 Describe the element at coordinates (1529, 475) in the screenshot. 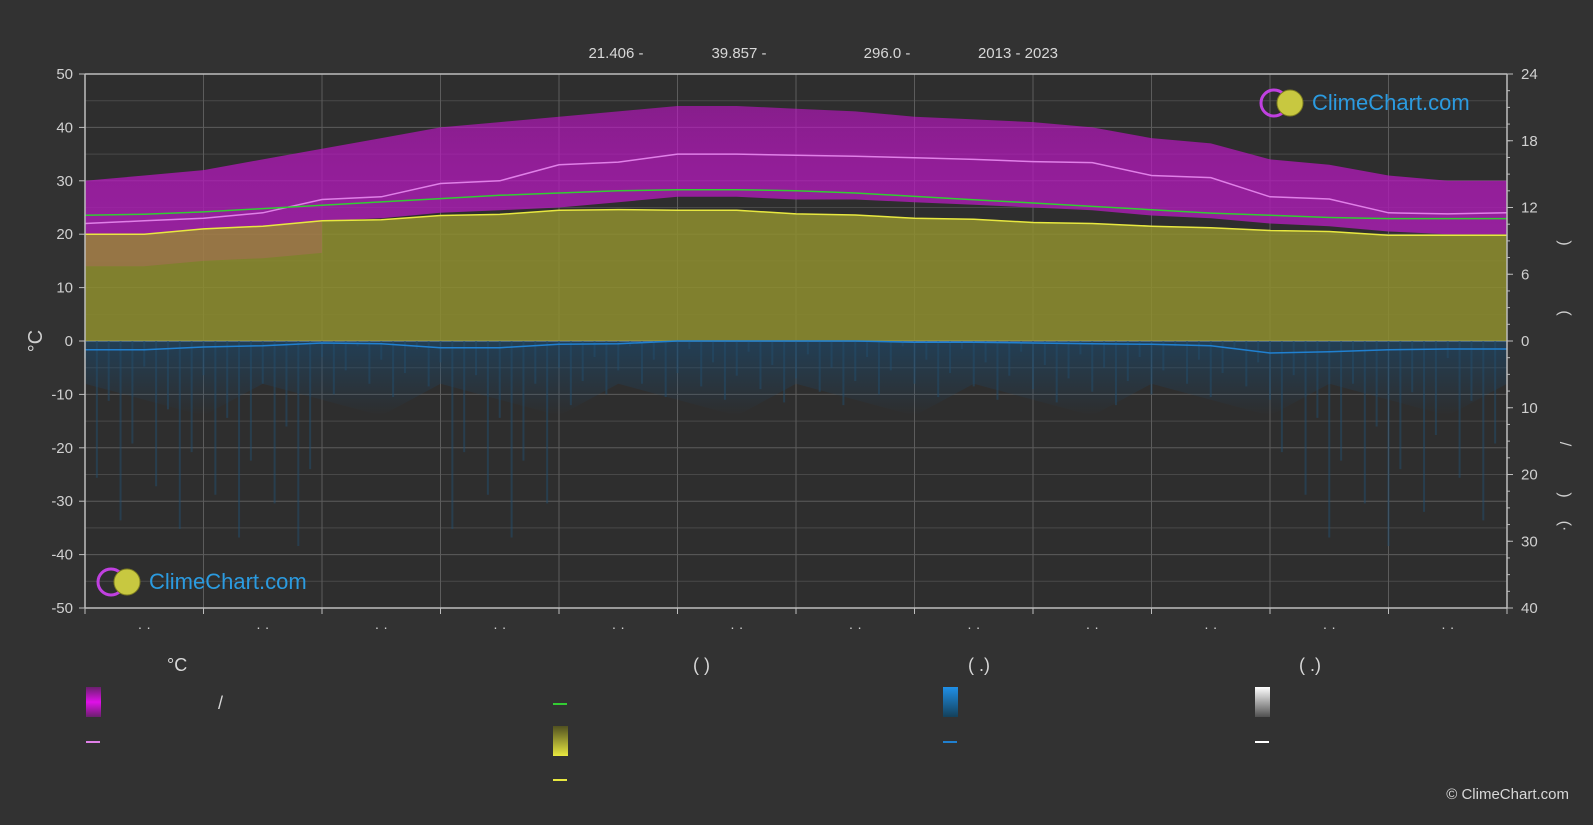

I see `y3-tick-label: 20` at that location.